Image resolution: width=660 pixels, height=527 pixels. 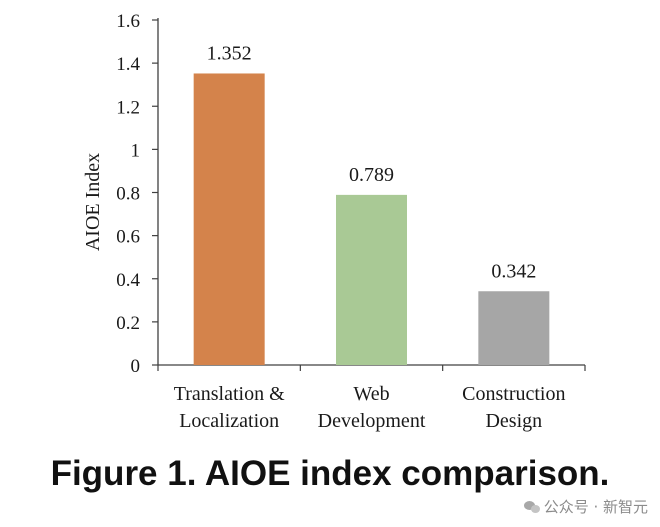 I want to click on data-label: 1.352, so click(x=229, y=53).